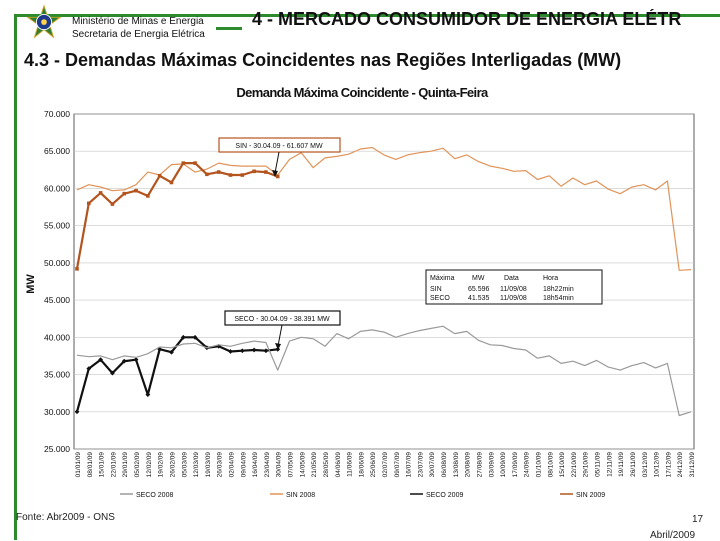 The height and width of the screenshot is (541, 720). I want to click on x-tick-label: 08/10/09, so click(550, 465).